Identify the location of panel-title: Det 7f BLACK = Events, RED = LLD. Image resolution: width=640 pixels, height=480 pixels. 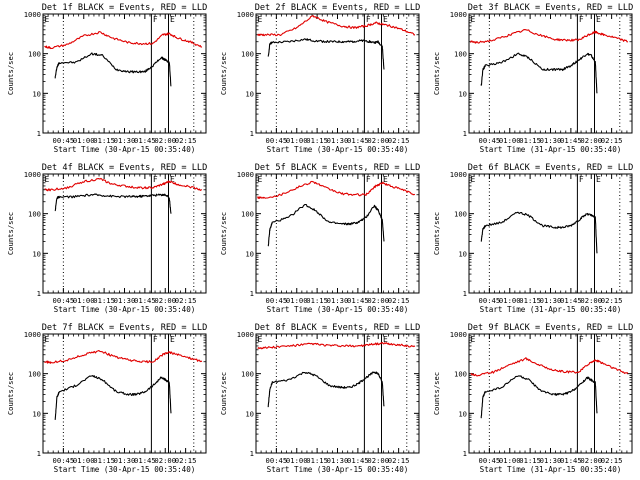
(125, 328).